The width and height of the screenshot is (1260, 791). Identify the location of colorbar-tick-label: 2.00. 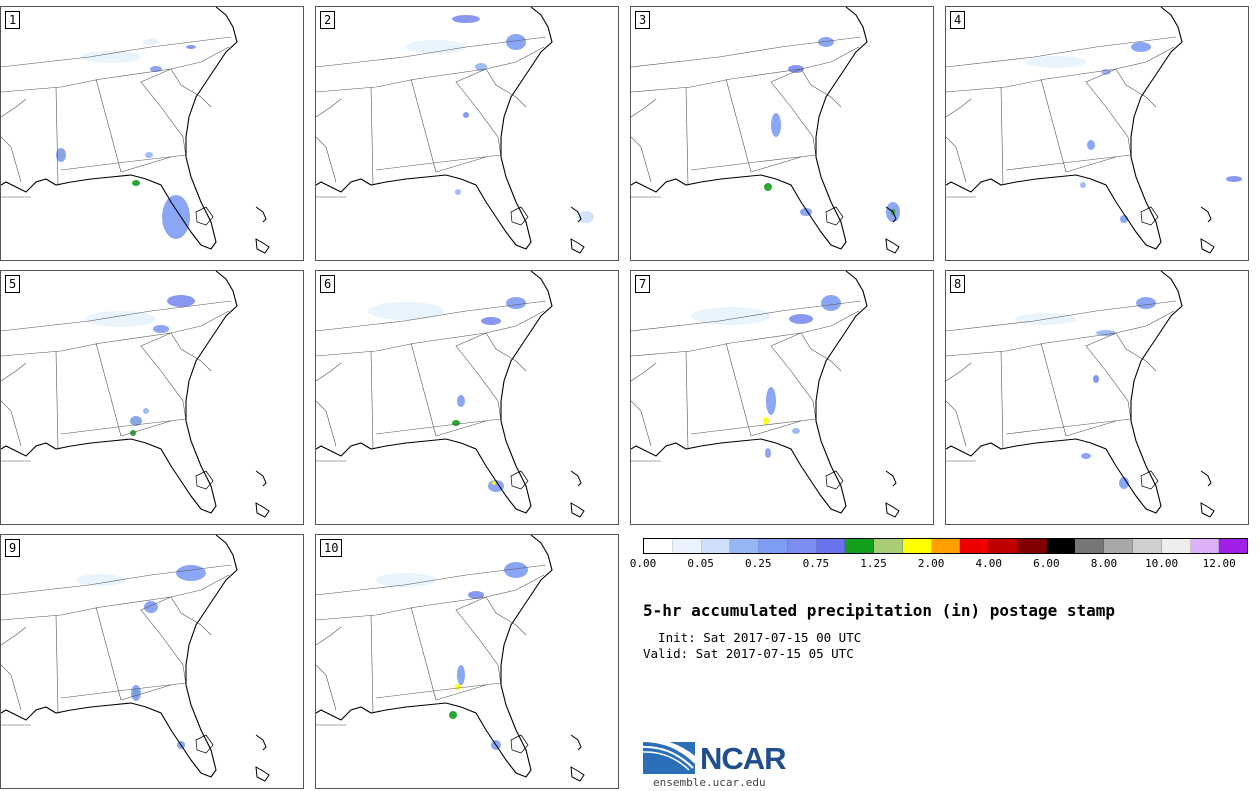
(931, 563).